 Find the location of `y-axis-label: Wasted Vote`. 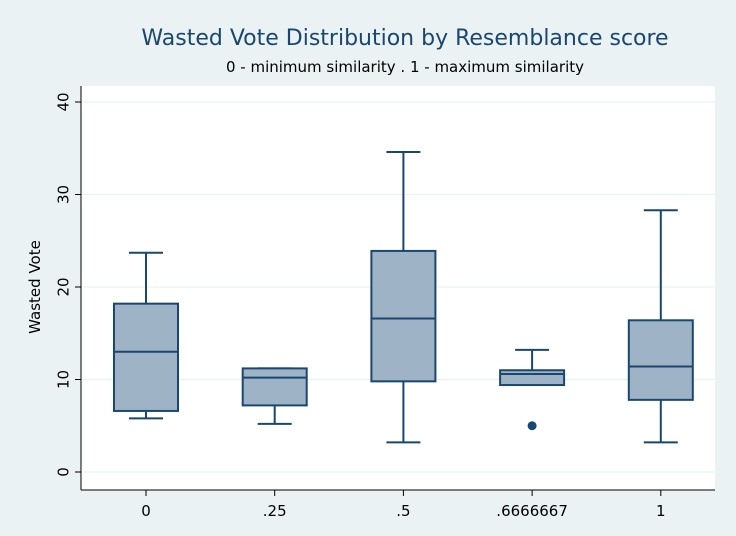

y-axis-label: Wasted Vote is located at coordinates (35, 287).